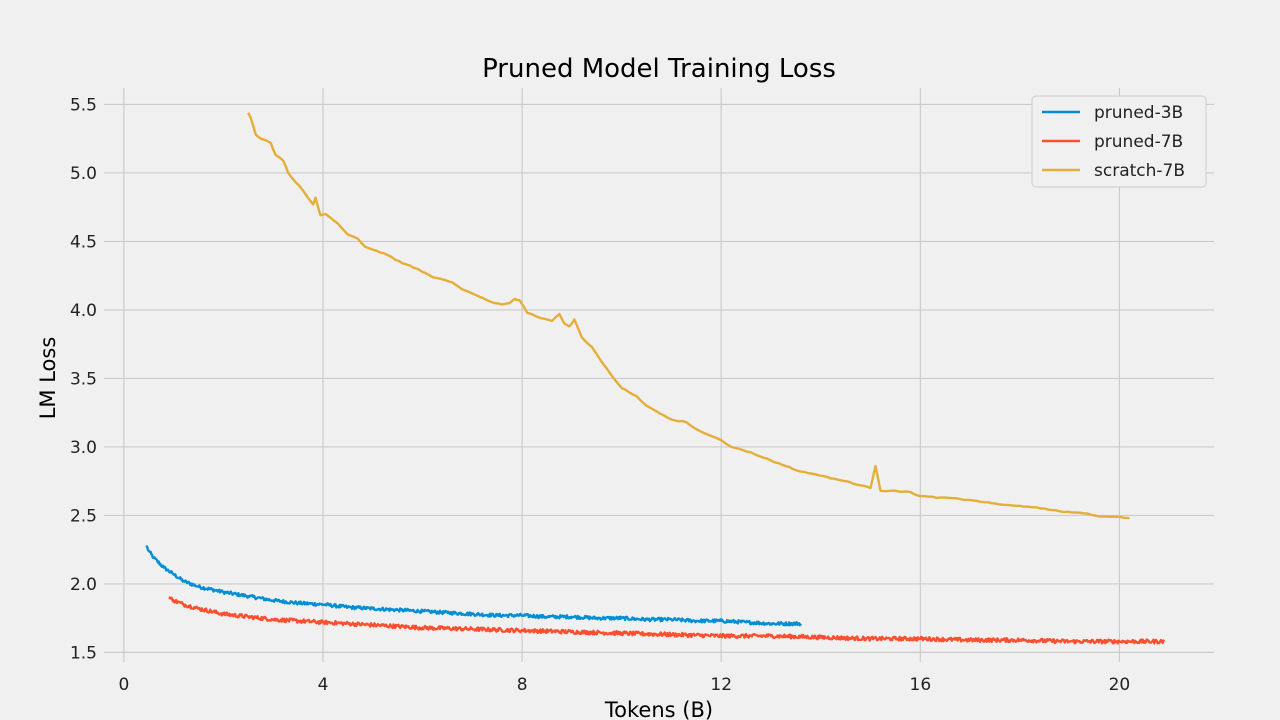  I want to click on x-tick-label: 8, so click(522, 685).